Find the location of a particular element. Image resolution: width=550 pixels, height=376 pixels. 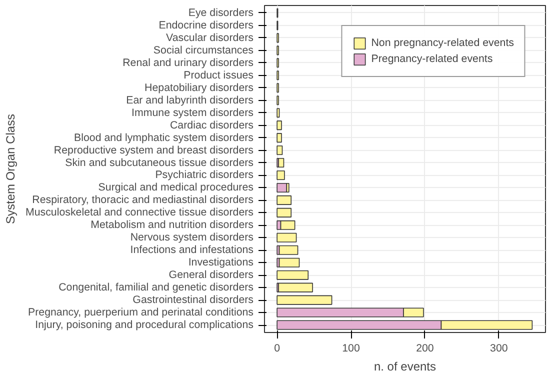

y-tick-label: Investigations is located at coordinates (221, 262).